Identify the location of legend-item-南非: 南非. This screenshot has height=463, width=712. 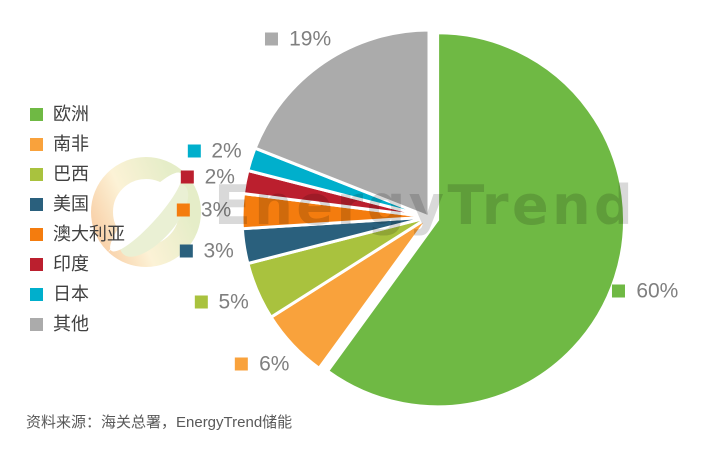
(77, 144).